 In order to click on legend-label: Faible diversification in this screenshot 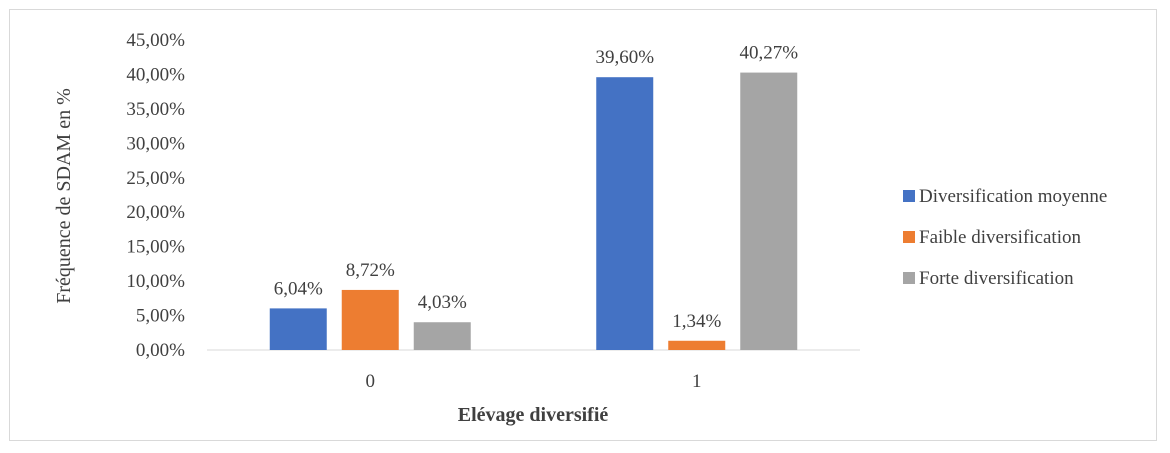, I will do `click(1000, 237)`.